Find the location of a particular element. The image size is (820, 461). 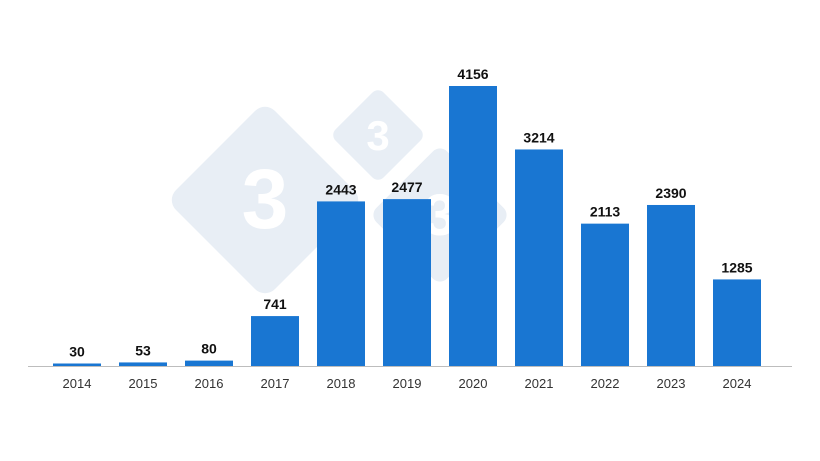

data-label: 2113 is located at coordinates (605, 212).